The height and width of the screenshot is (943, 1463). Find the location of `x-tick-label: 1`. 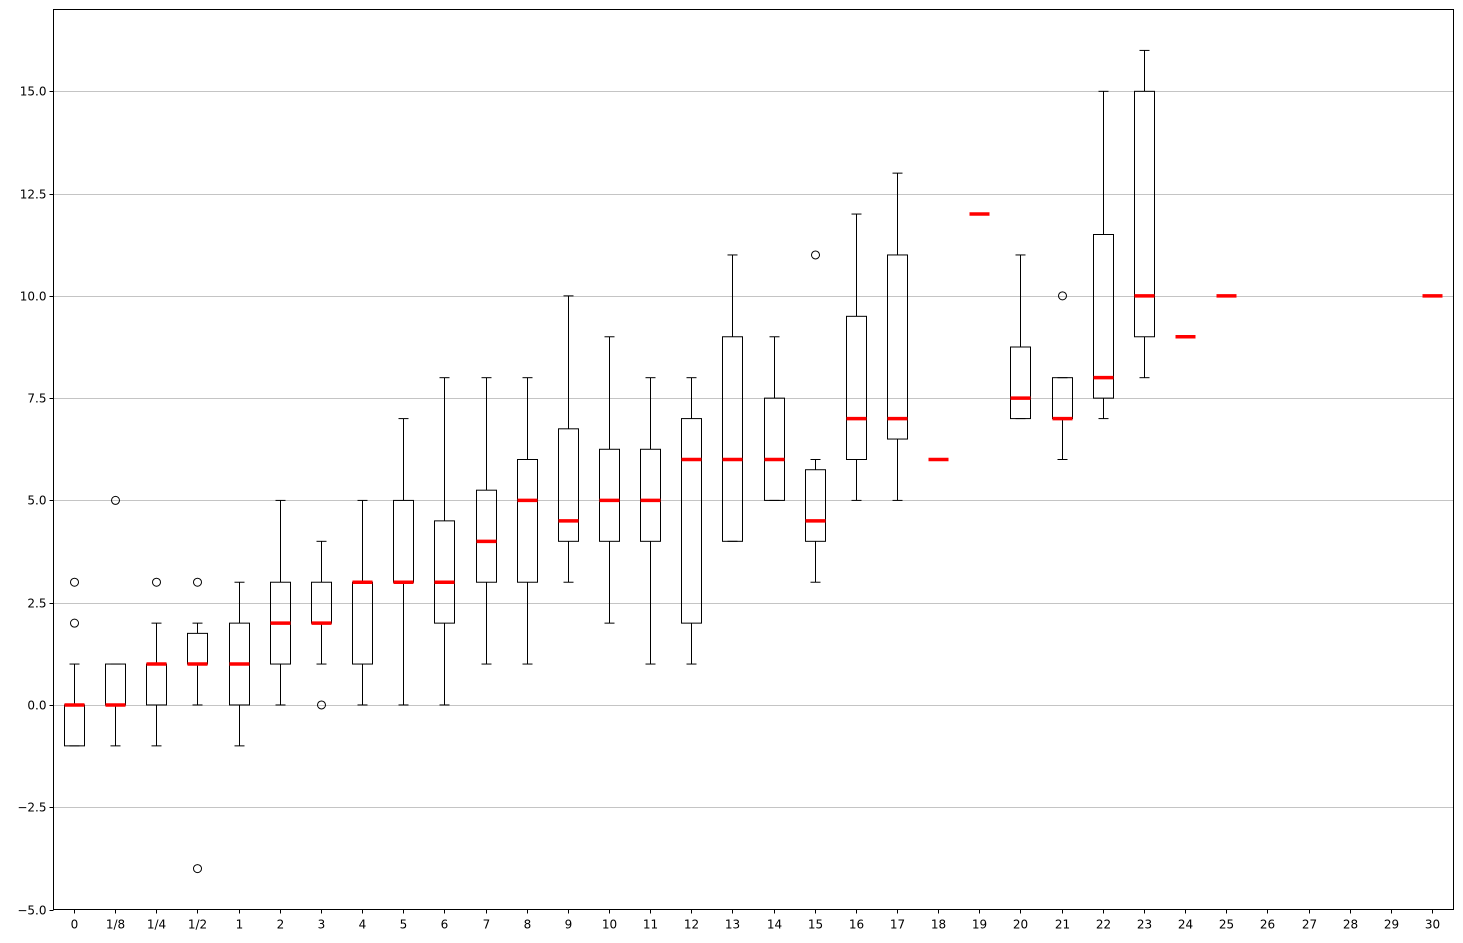

x-tick-label: 1 is located at coordinates (240, 925).